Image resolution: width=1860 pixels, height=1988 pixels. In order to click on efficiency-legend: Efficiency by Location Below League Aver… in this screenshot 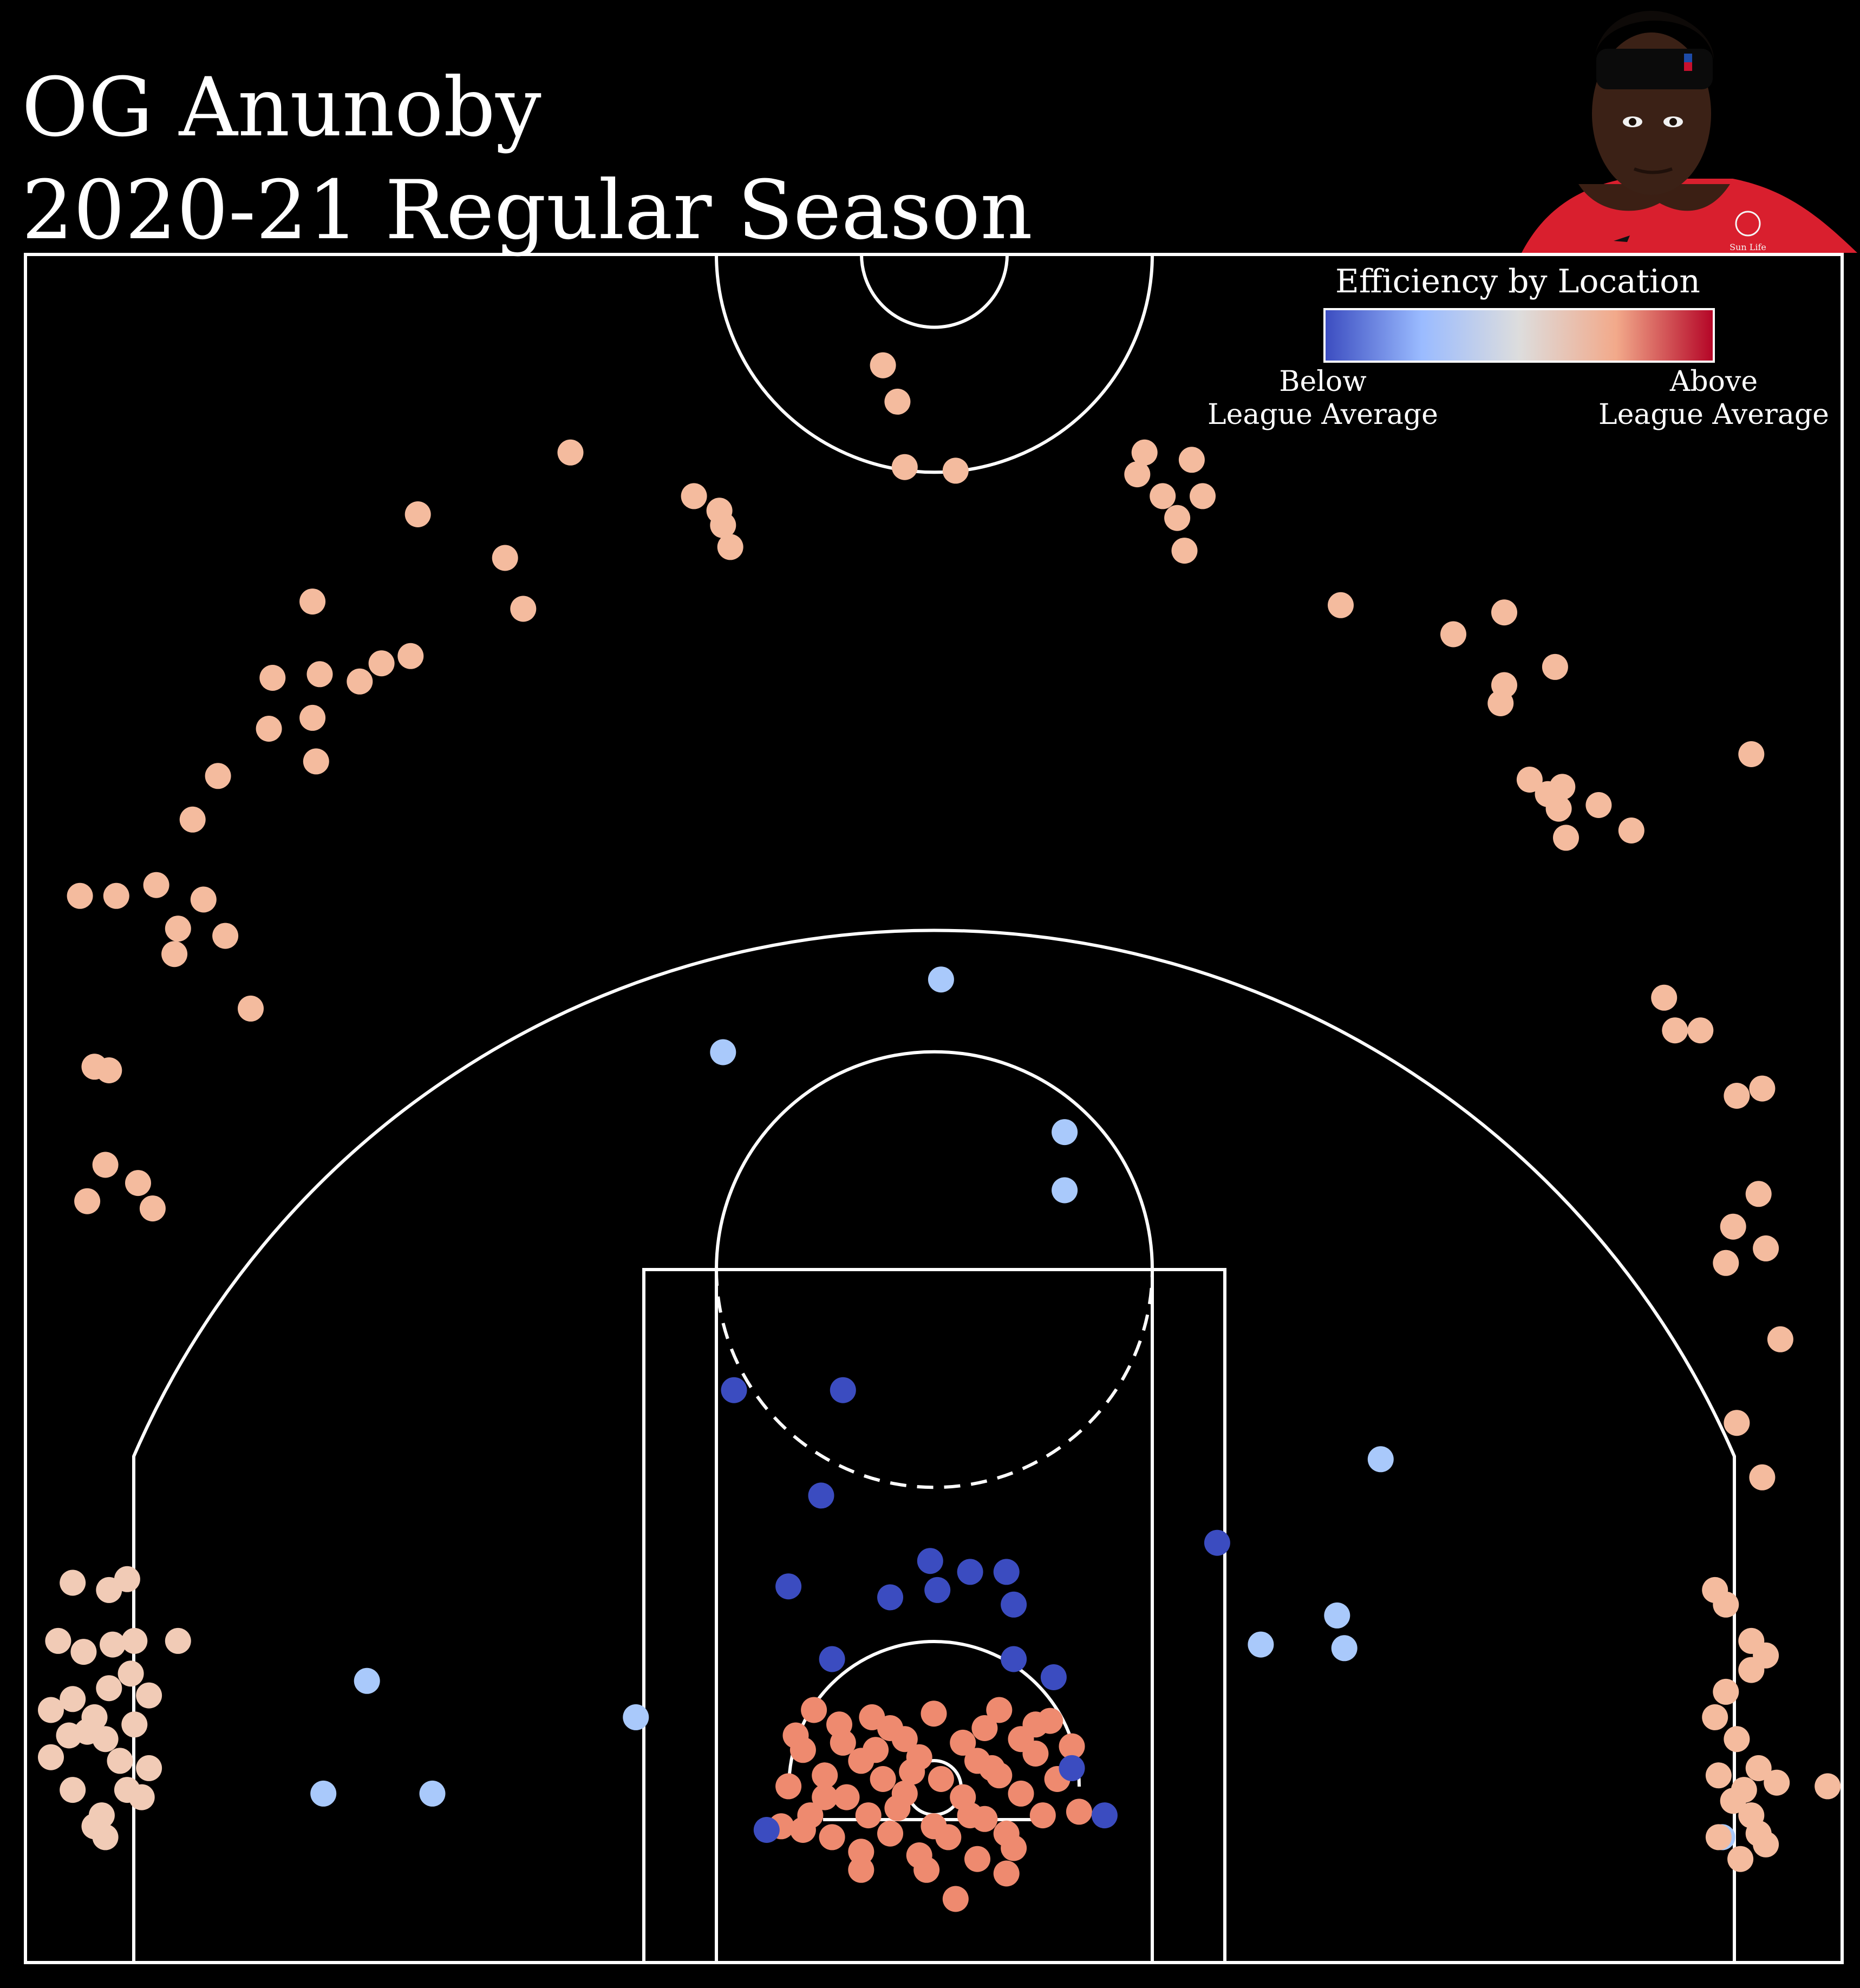, I will do `click(1519, 347)`.